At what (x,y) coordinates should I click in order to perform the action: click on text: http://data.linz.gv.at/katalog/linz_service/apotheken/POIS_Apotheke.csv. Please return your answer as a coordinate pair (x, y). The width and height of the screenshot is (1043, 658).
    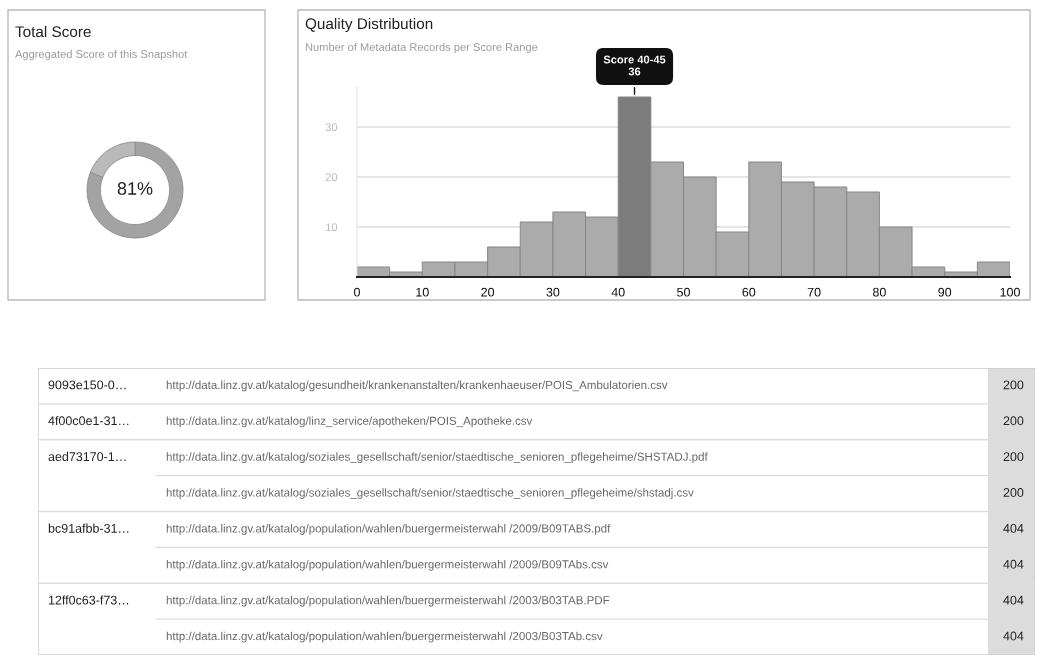
    Looking at the image, I should click on (349, 422).